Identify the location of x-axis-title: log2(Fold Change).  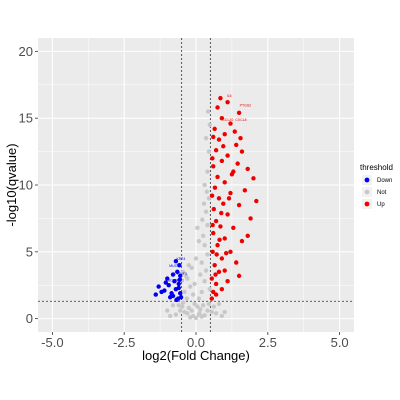
(196, 355).